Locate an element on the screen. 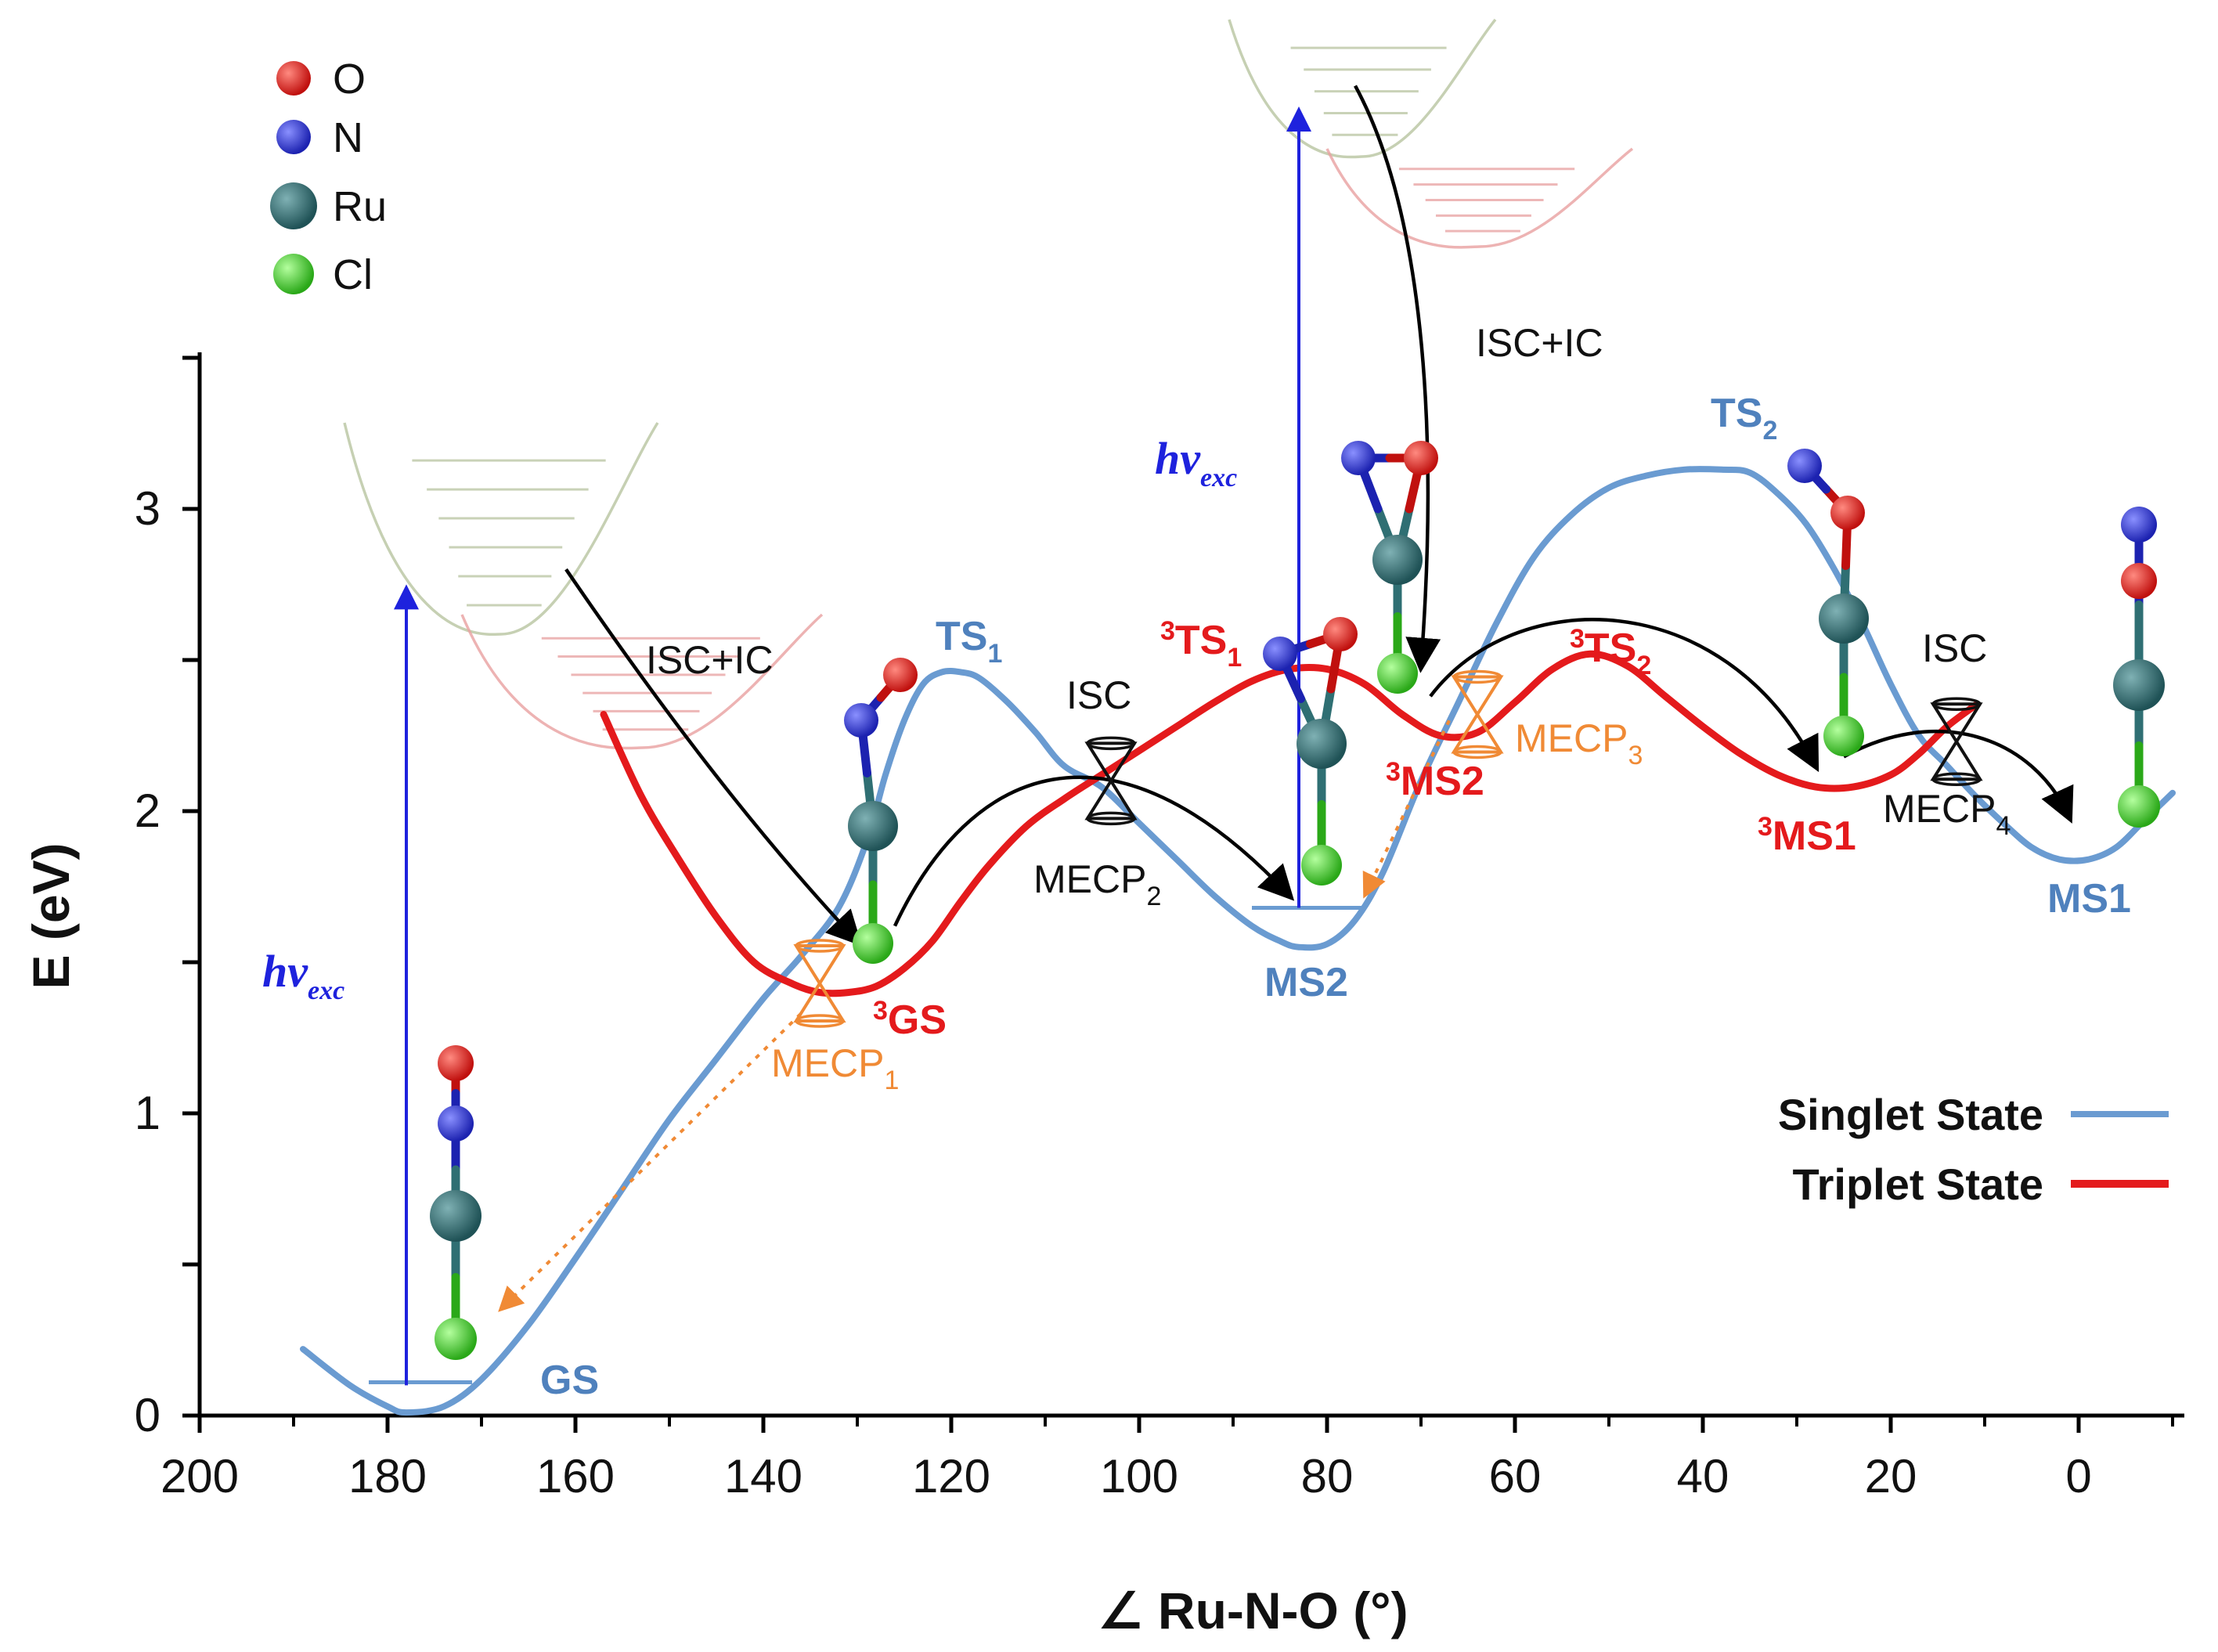  x-tick-label: 160 is located at coordinates (575, 1476).